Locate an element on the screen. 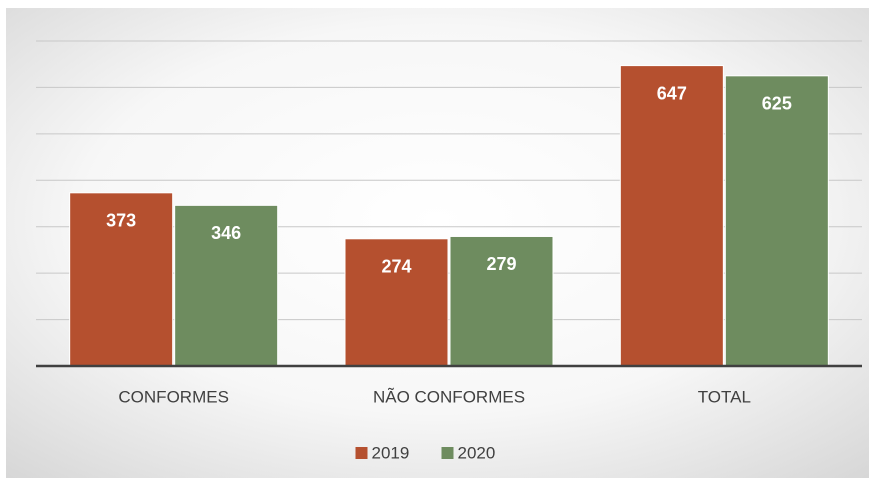 The image size is (875, 481). data-label: 647 is located at coordinates (672, 93).